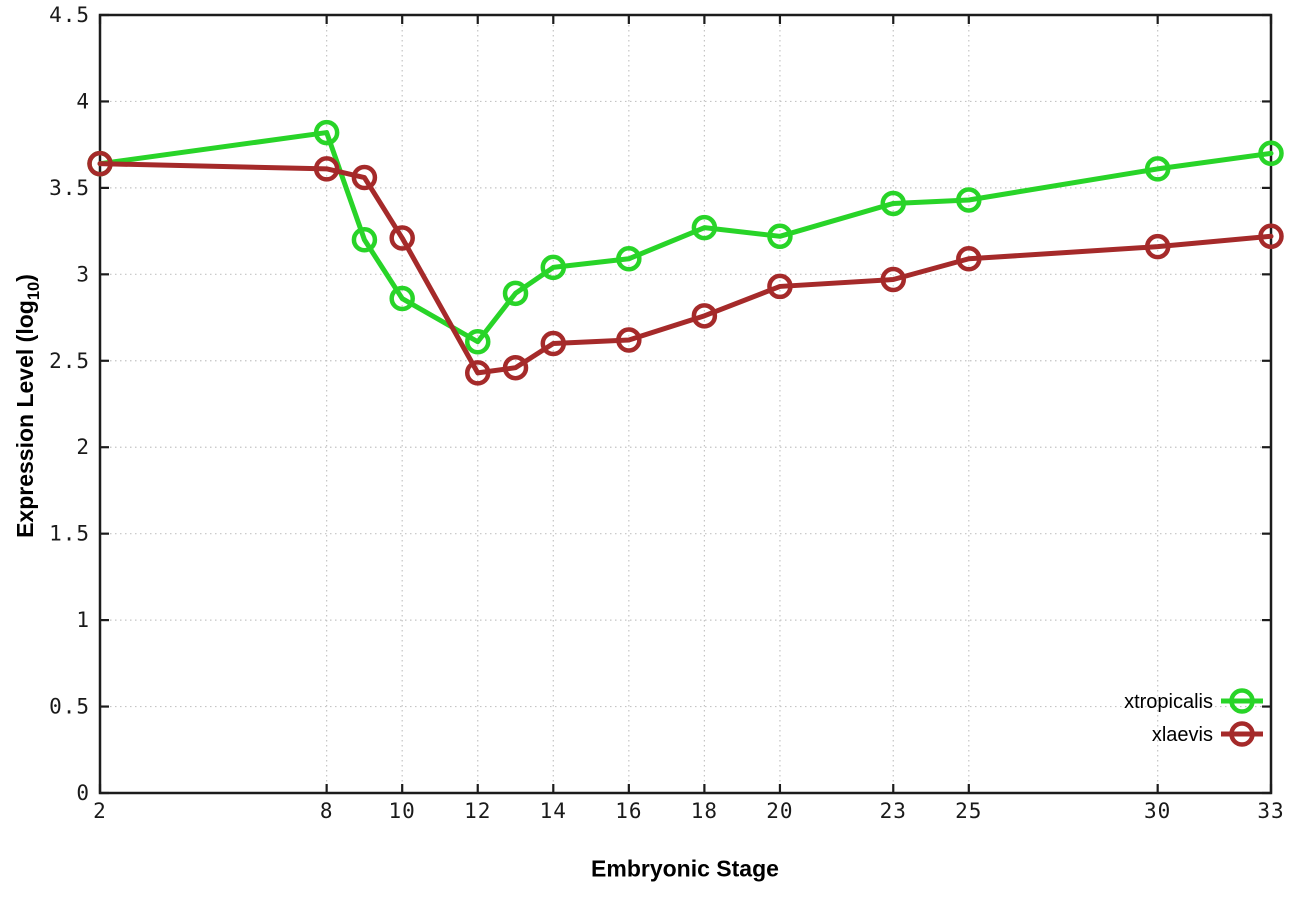  What do you see at coordinates (628, 811) in the screenshot?
I see `x-tick-label-16: 16` at bounding box center [628, 811].